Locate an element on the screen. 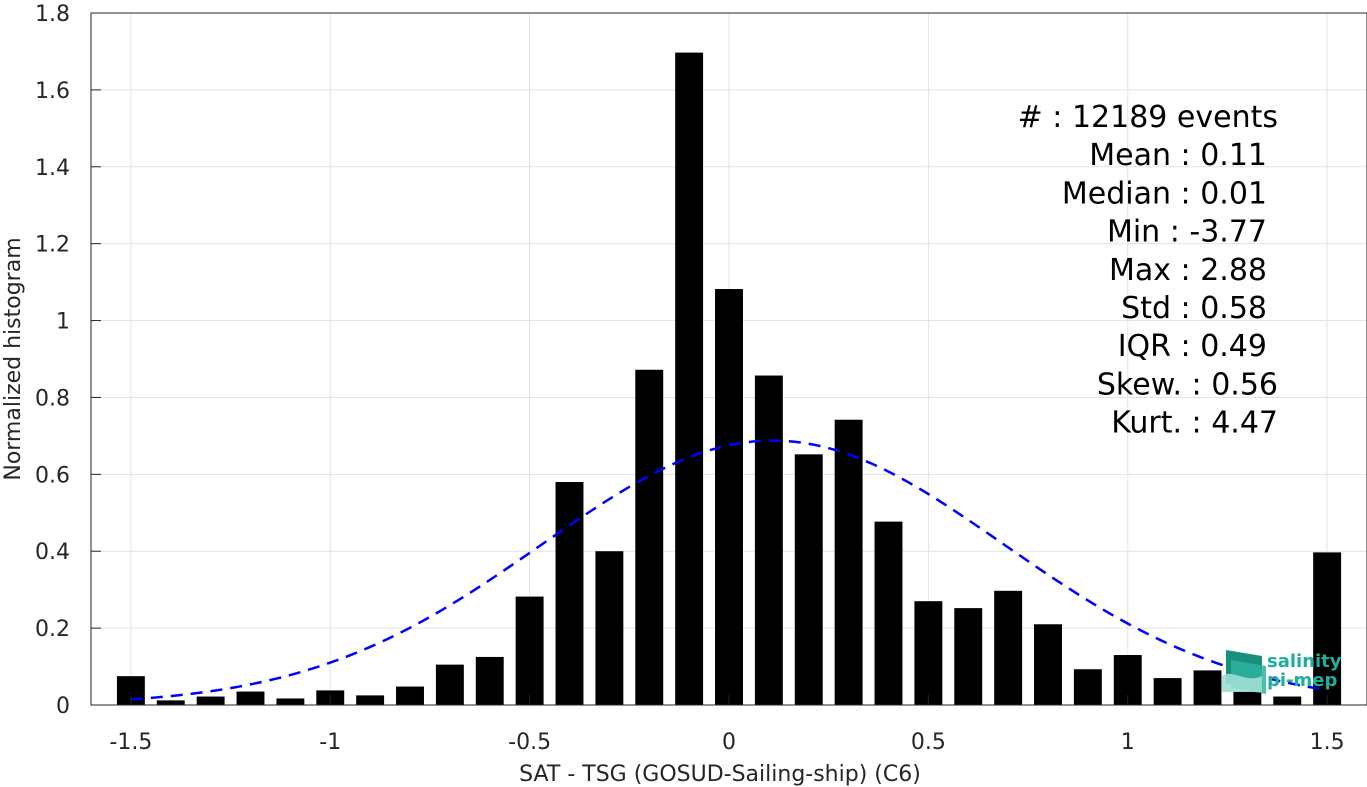 The image size is (1367, 787). stat-line: # : 12189 events is located at coordinates (1148, 117).